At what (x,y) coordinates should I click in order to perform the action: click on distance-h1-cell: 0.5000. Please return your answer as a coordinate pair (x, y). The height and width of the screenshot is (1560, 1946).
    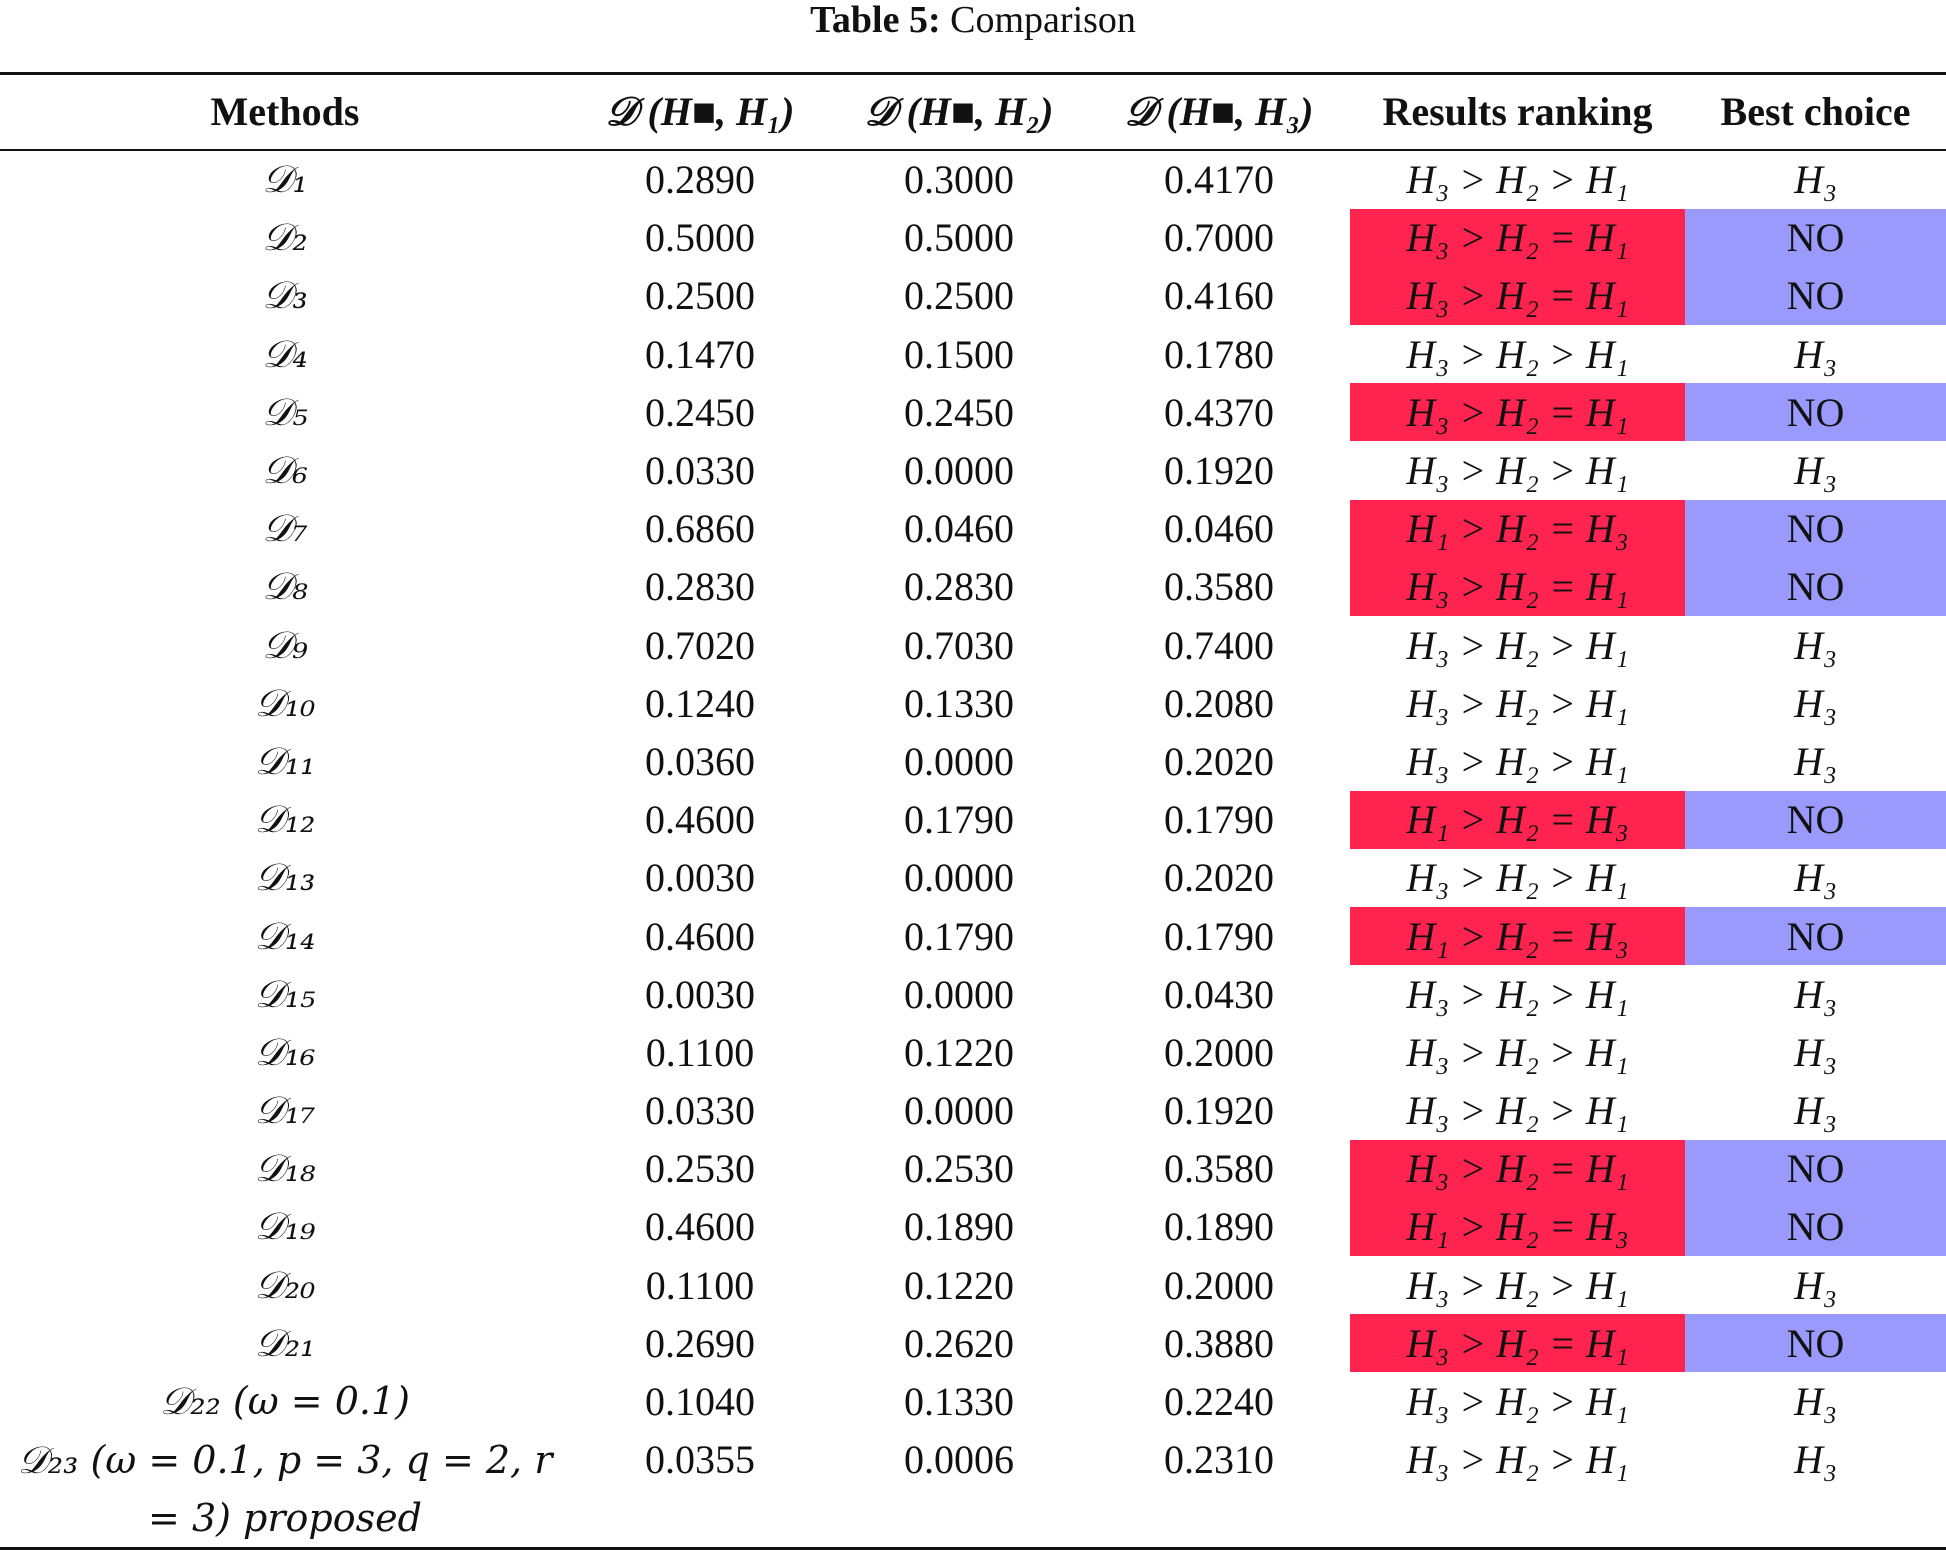
    Looking at the image, I should click on (700, 238).